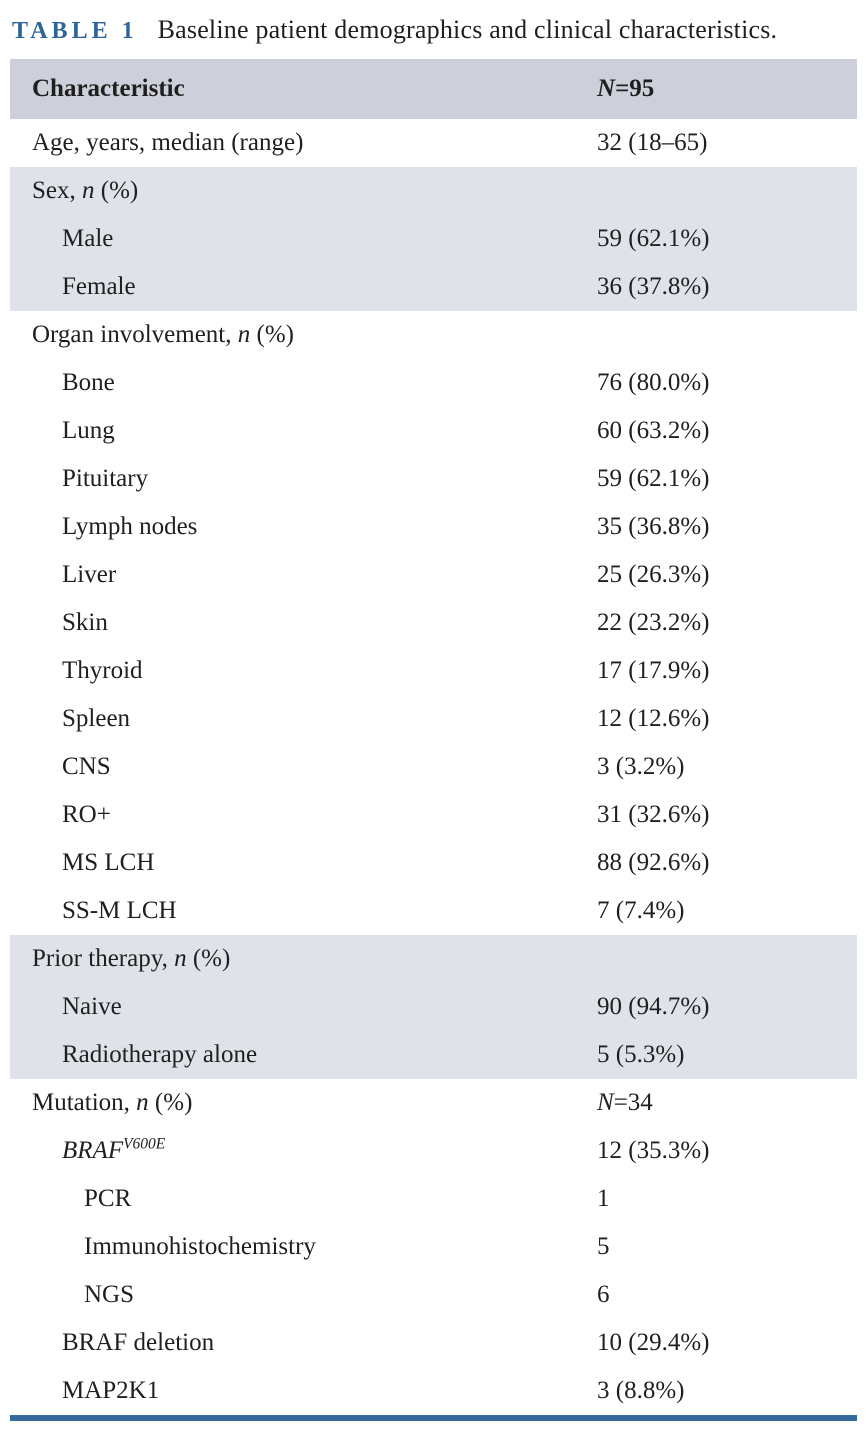  What do you see at coordinates (653, 718) in the screenshot?
I see `row-value: 12 (12.6%)` at bounding box center [653, 718].